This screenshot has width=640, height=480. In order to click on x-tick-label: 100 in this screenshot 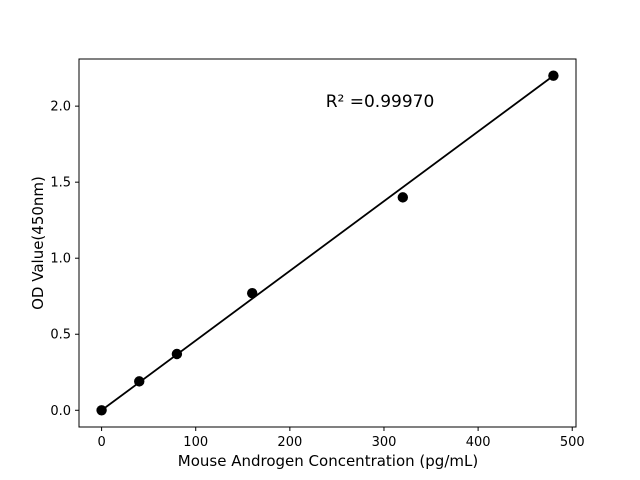, I will do `click(195, 442)`.